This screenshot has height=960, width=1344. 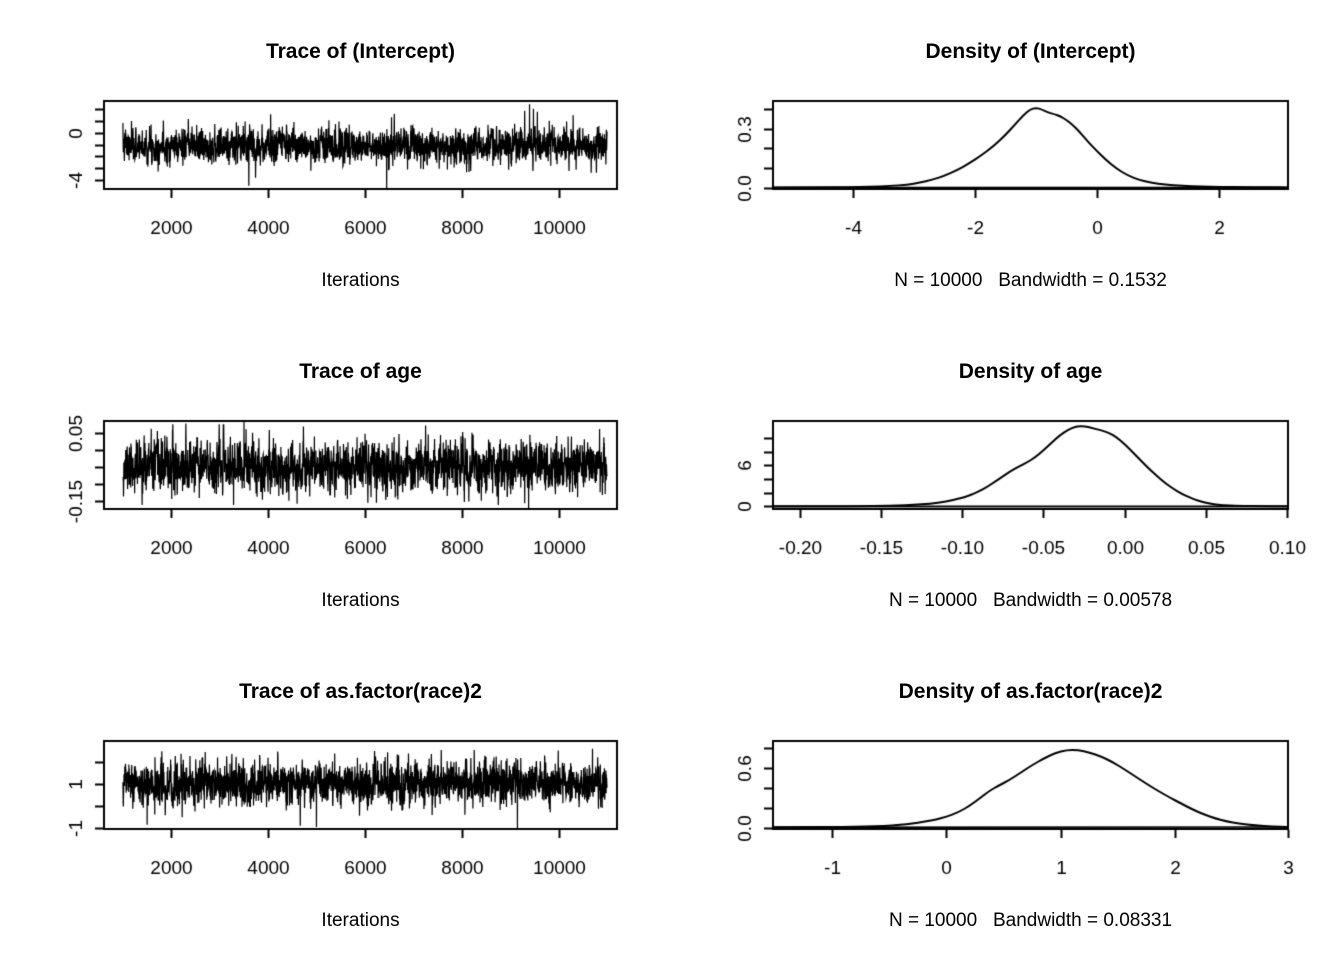 I want to click on x-axis-label: N = 10000 Bandwidth = 0.00578, so click(x=1030, y=600).